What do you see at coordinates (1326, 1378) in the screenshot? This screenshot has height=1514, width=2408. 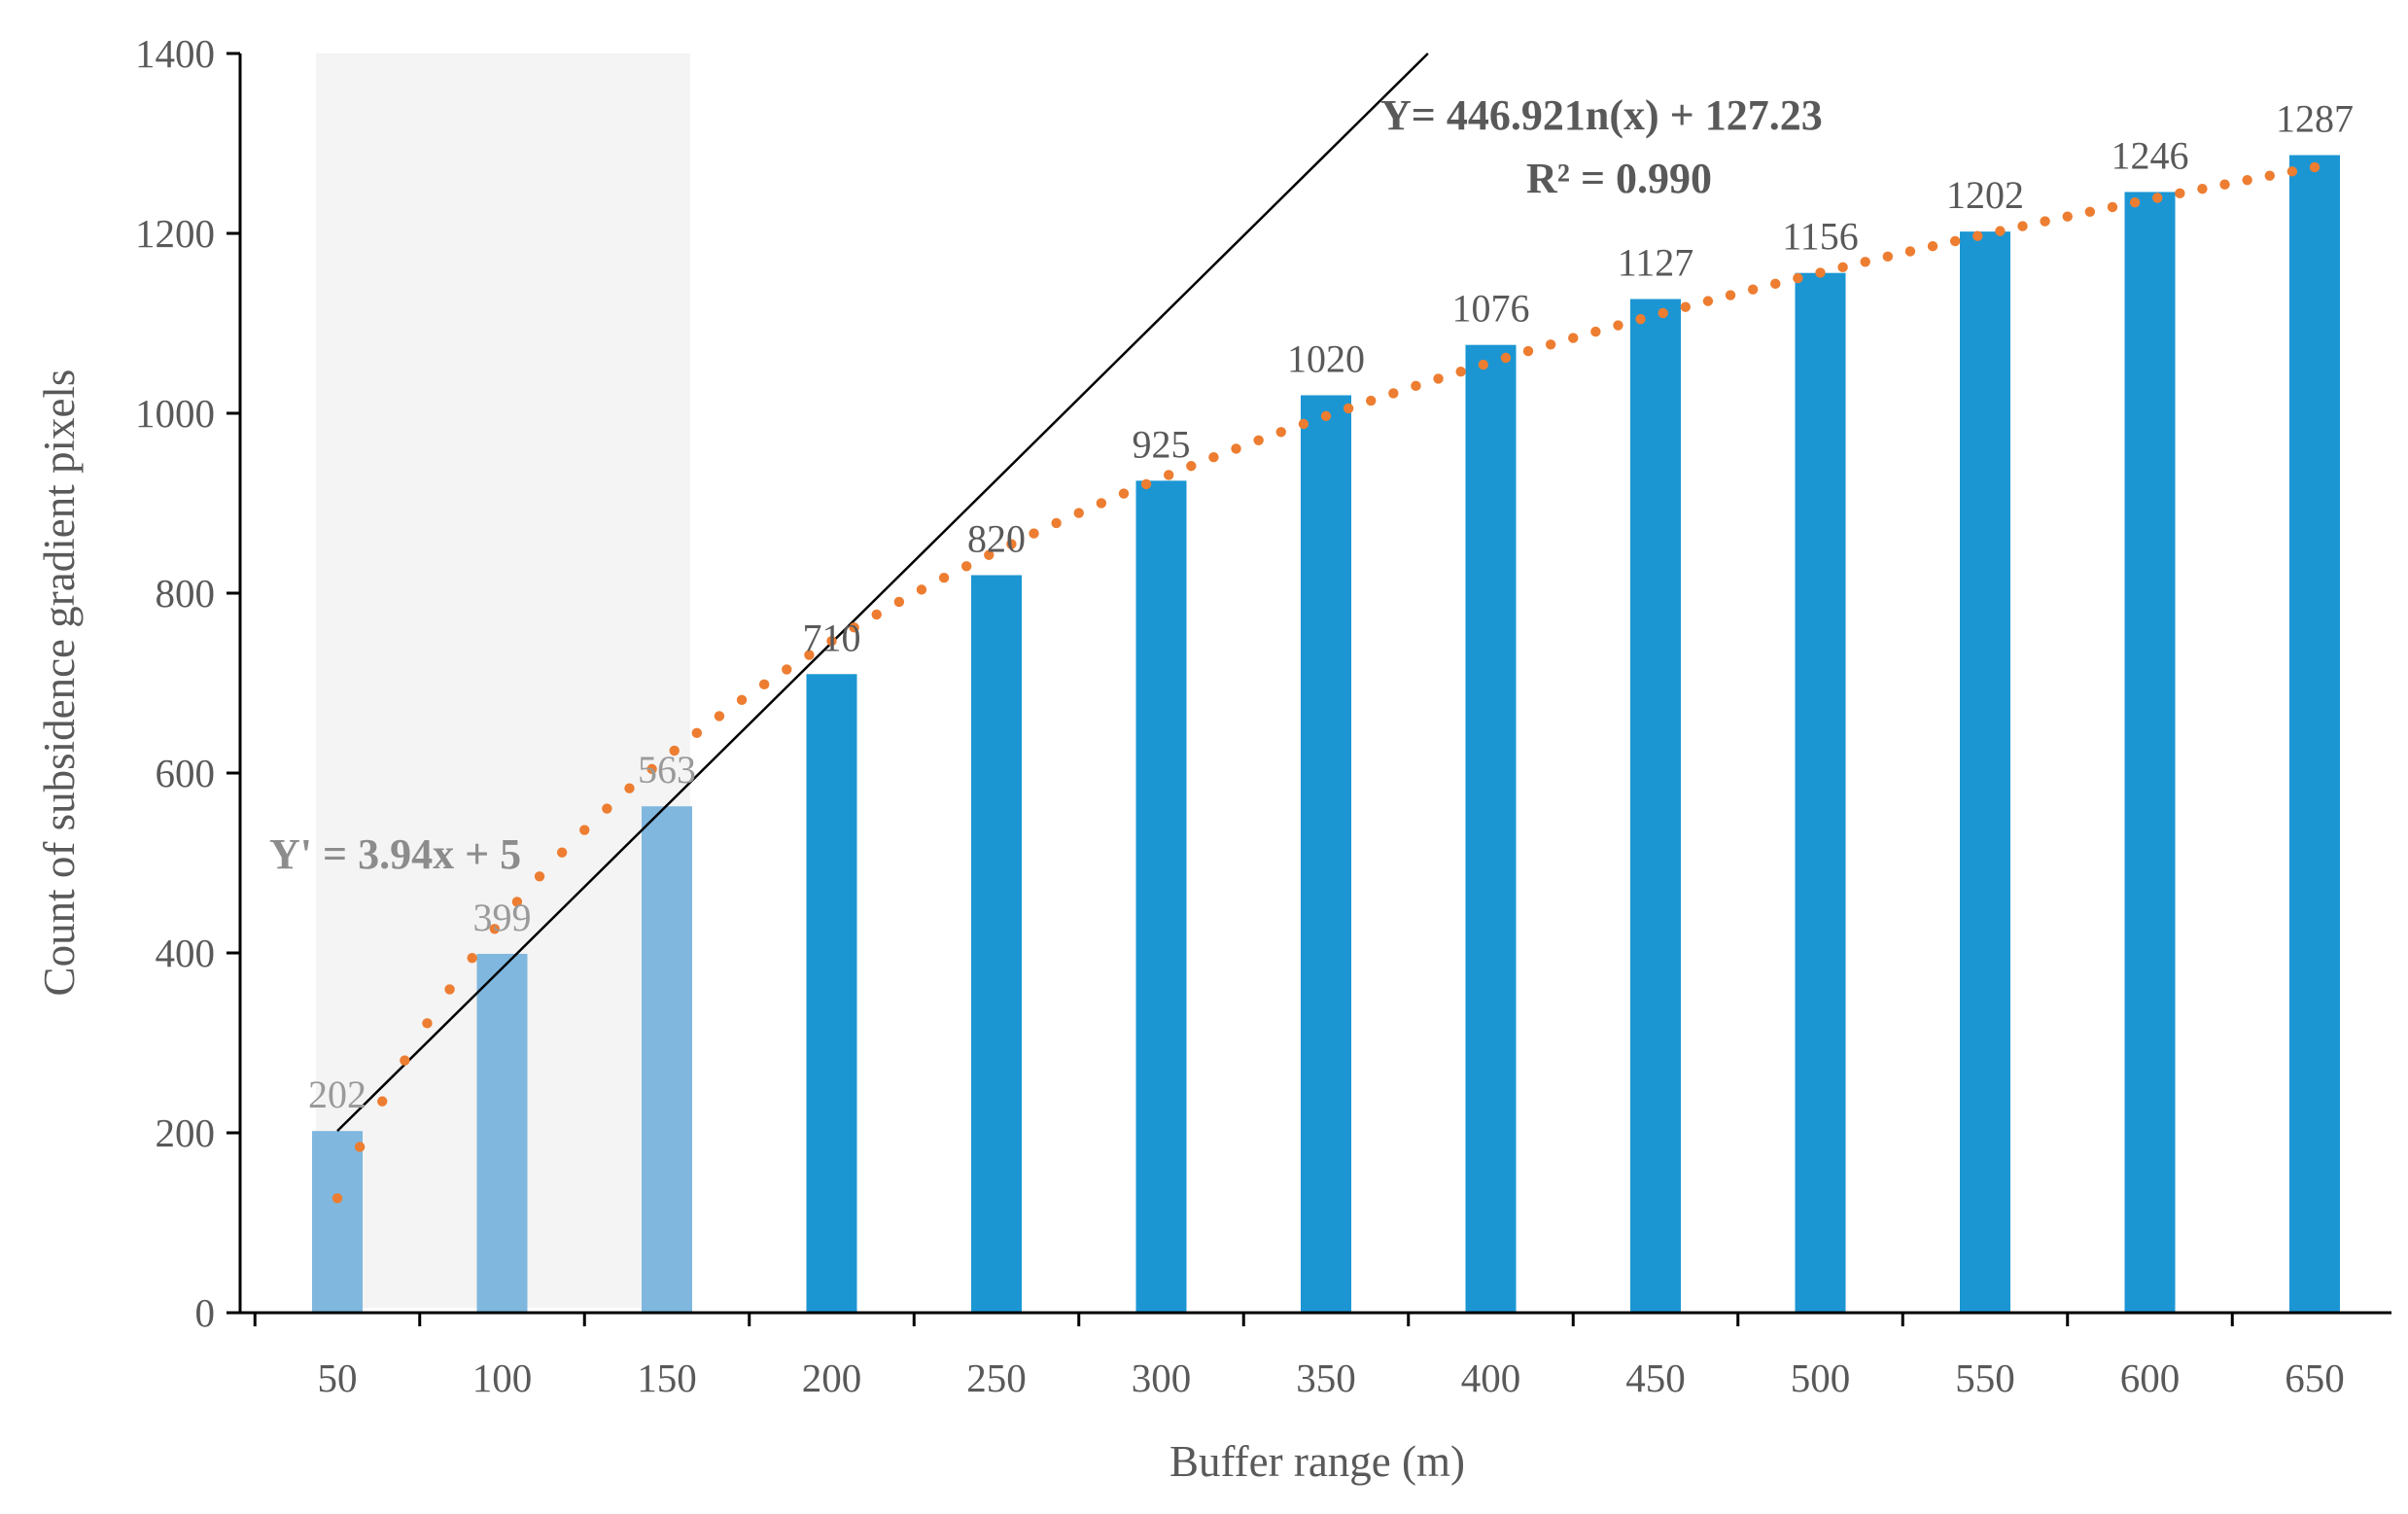 I see `x-tick-label: 350` at bounding box center [1326, 1378].